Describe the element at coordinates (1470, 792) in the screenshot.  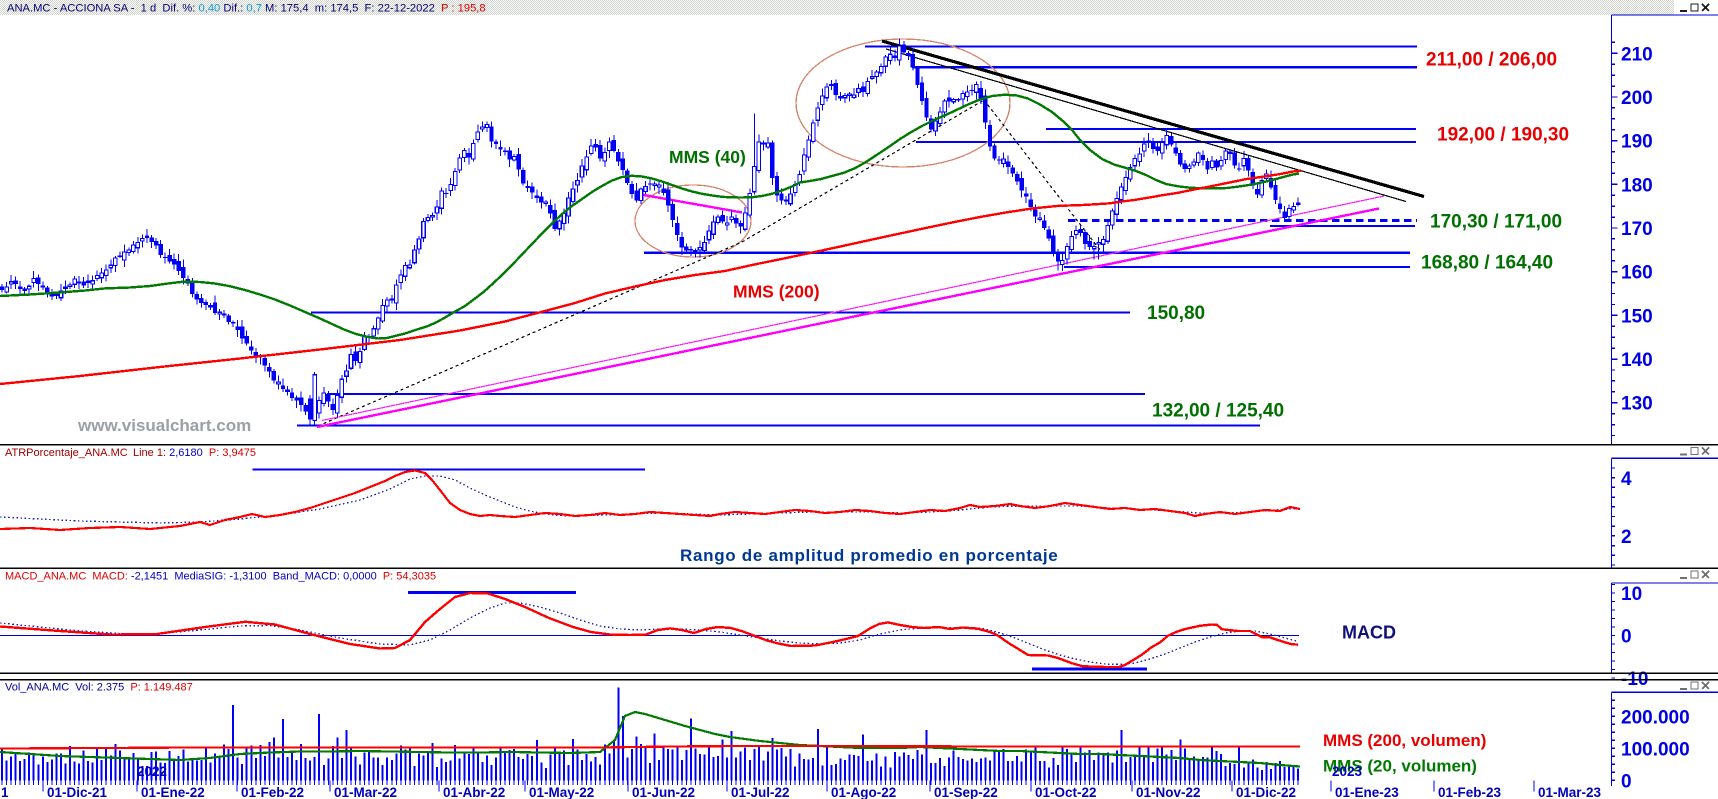
I see `svg-text: 01-Feb-23` at that location.